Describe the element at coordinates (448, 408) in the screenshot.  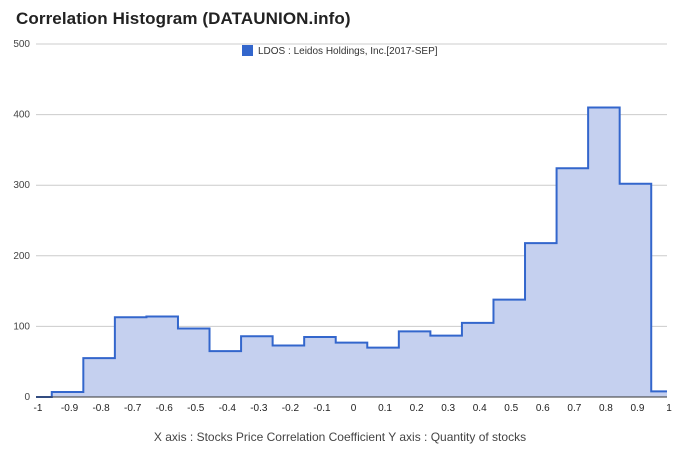
I see `x-tick-label: 0.3` at that location.